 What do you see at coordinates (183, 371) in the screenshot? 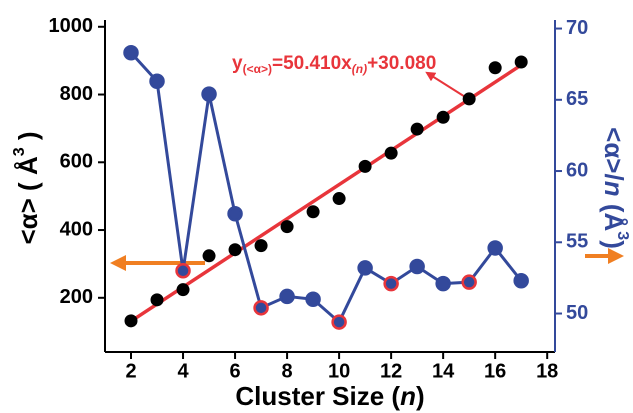
I see `x-tick-label: 4` at bounding box center [183, 371].